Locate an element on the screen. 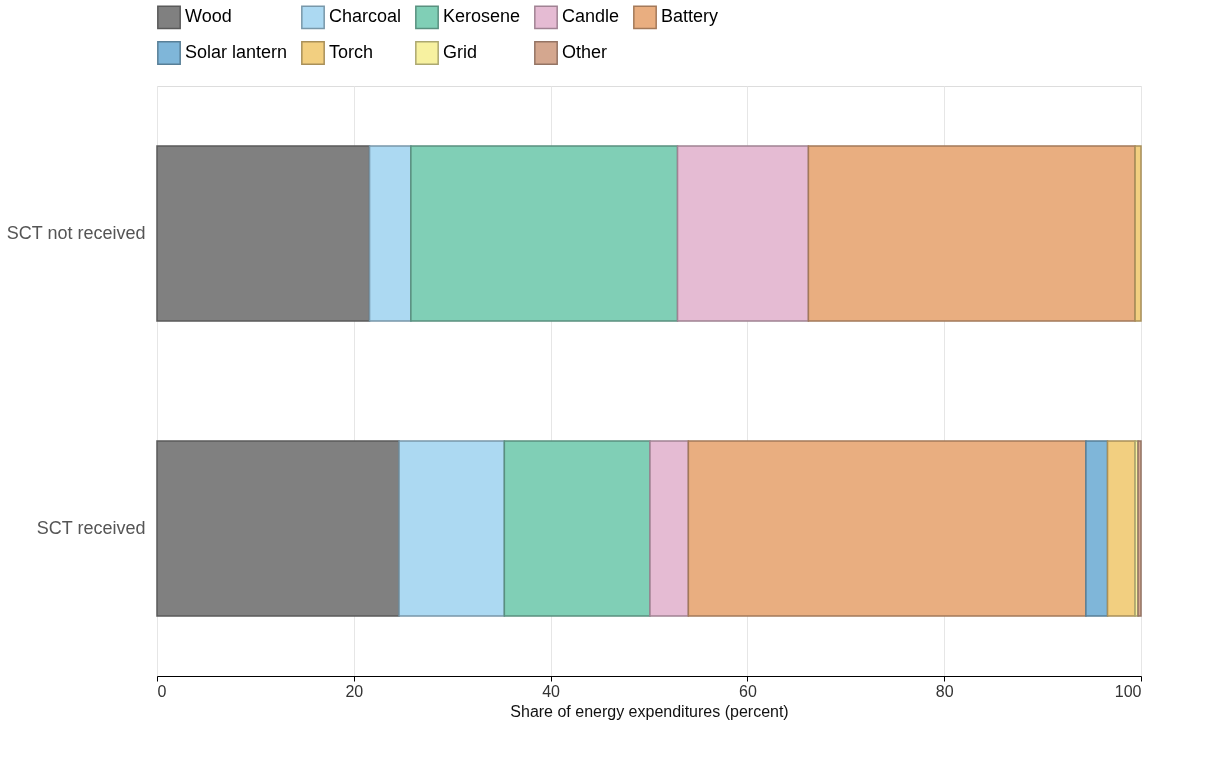 The height and width of the screenshot is (771, 1225). legend-label: Solar lantern is located at coordinates (236, 52).